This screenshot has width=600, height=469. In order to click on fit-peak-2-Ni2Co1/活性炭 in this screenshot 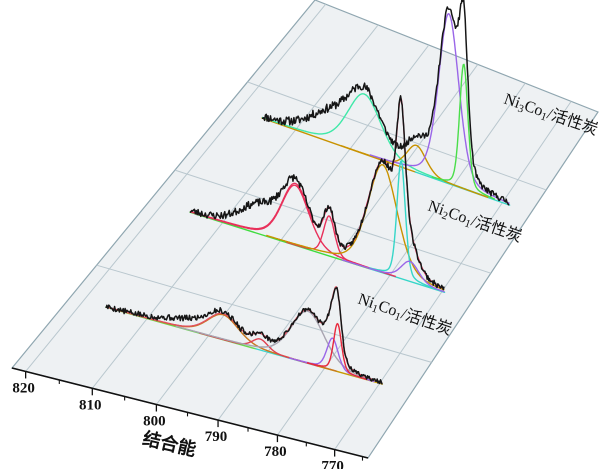, I will do `click(355, 227)`.